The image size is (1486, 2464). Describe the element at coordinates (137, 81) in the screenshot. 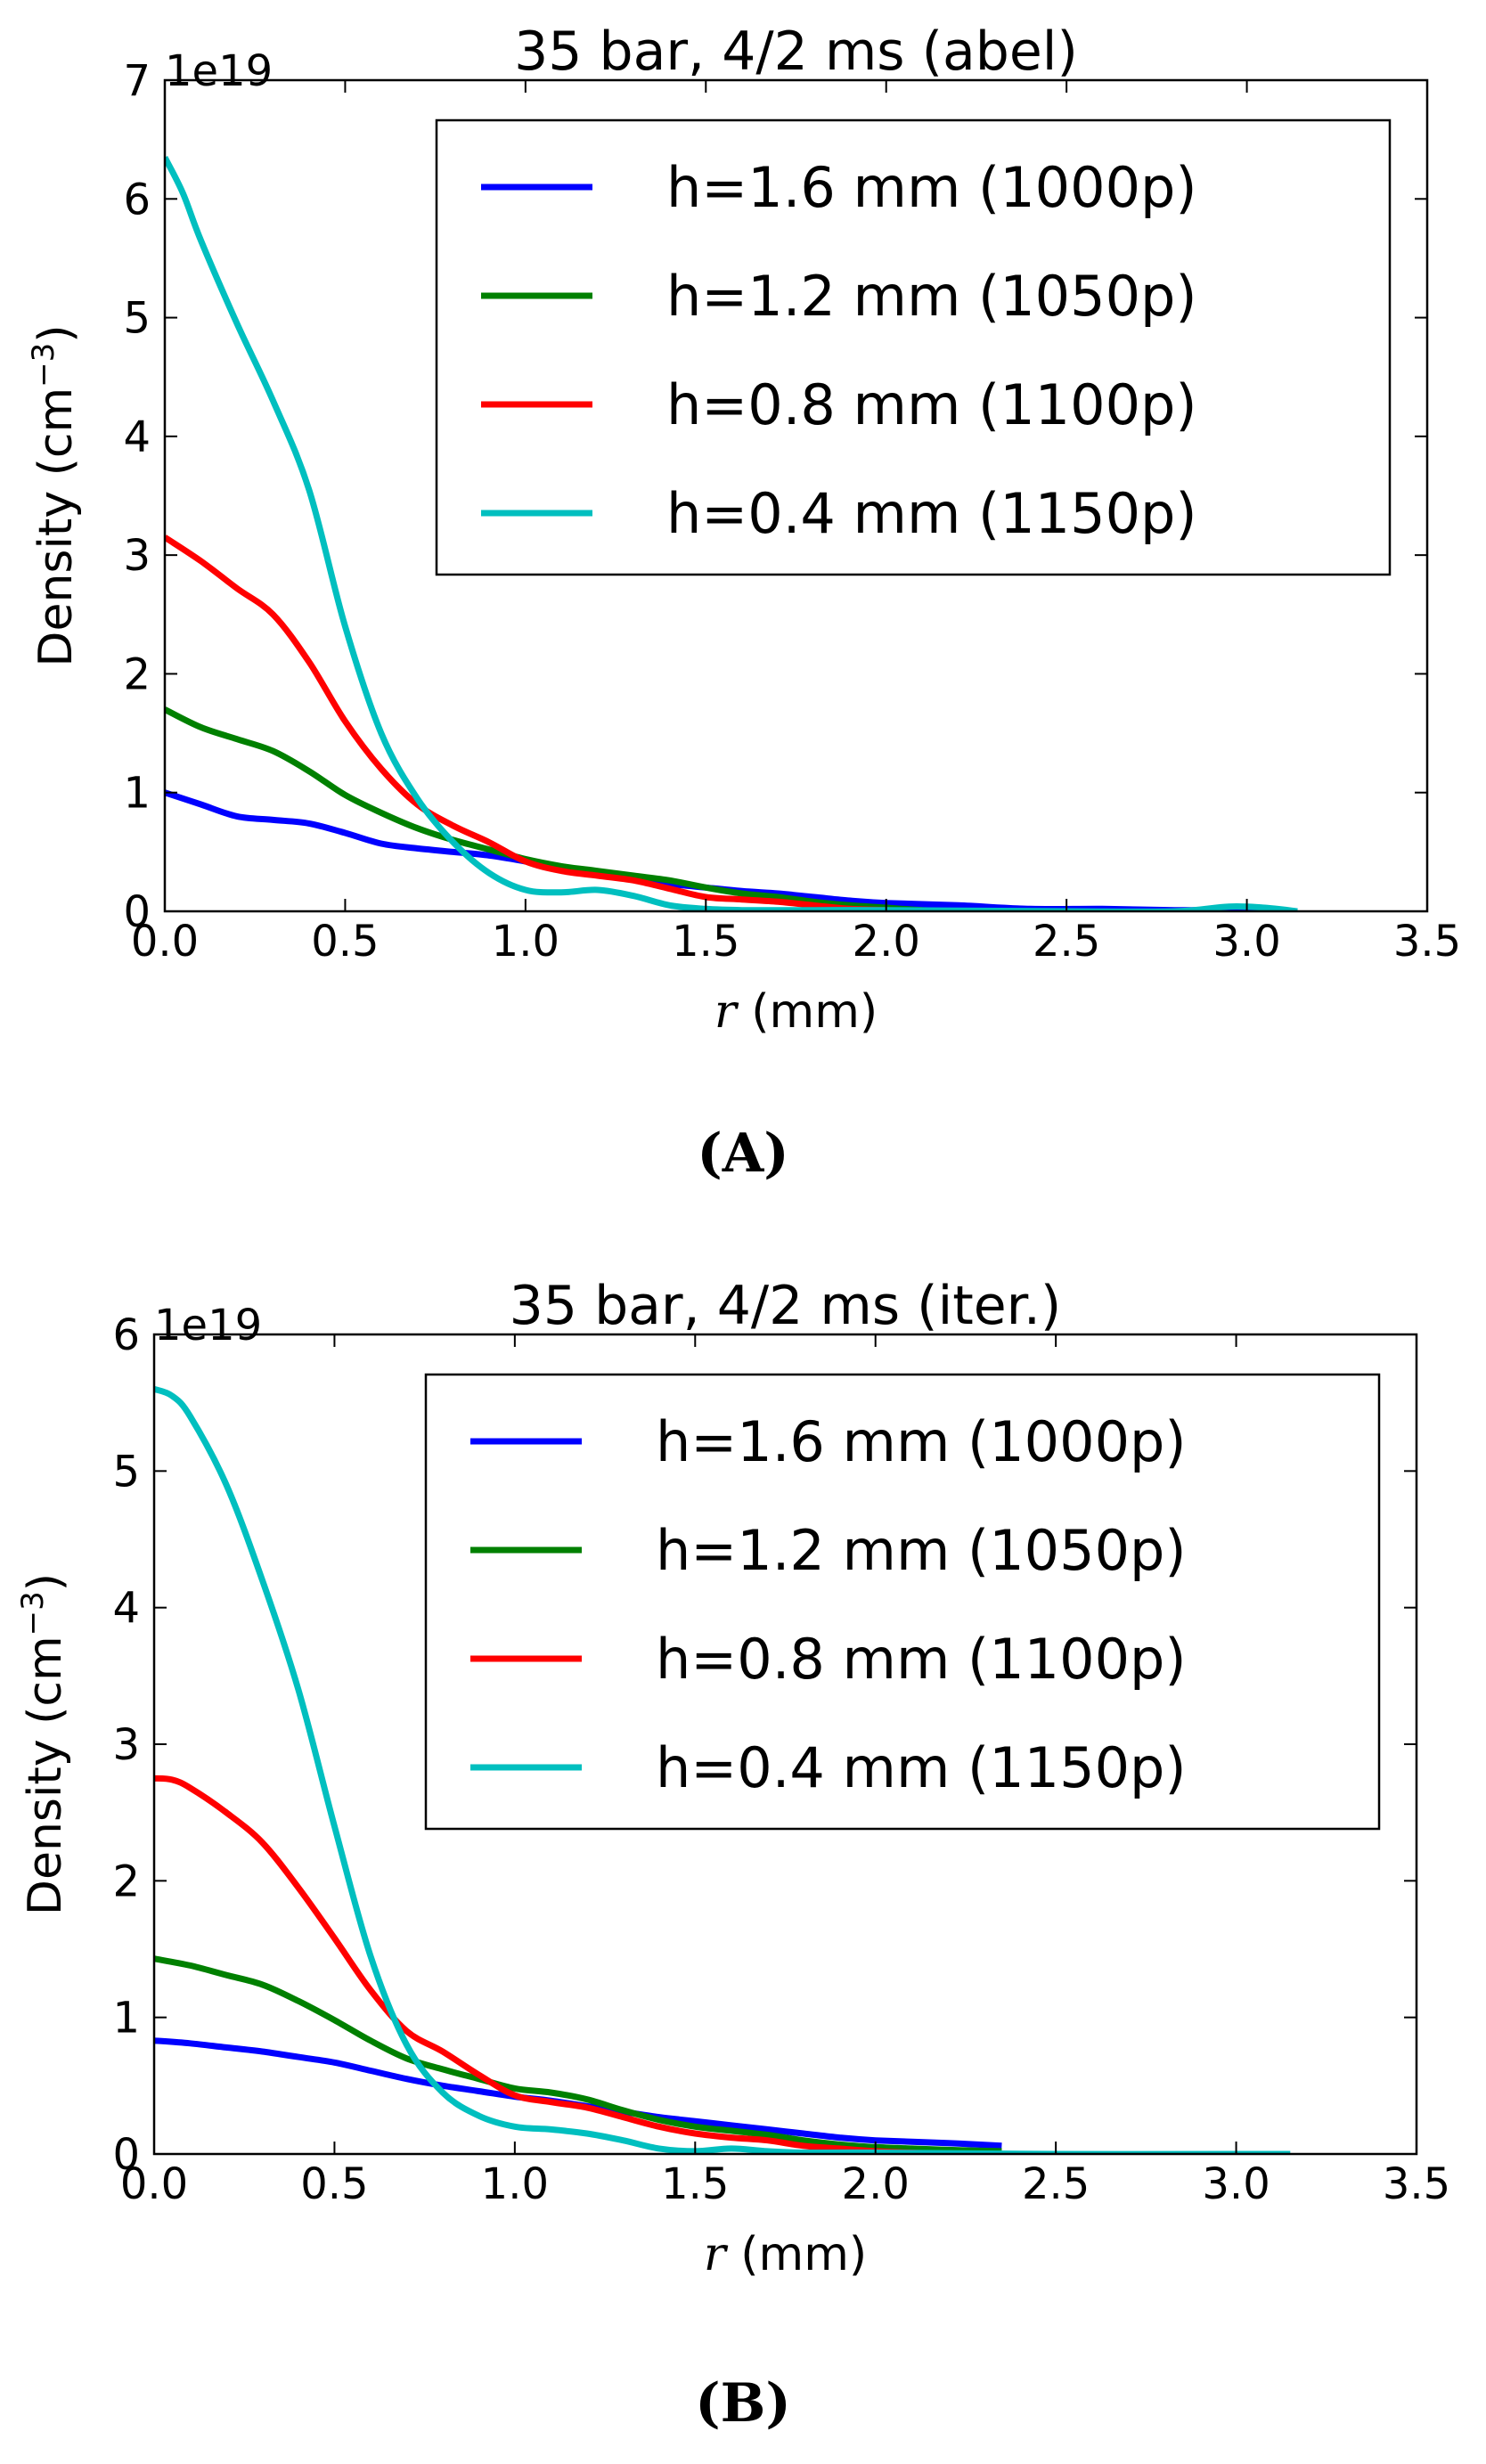

I see `y-tick-label: 7` at that location.